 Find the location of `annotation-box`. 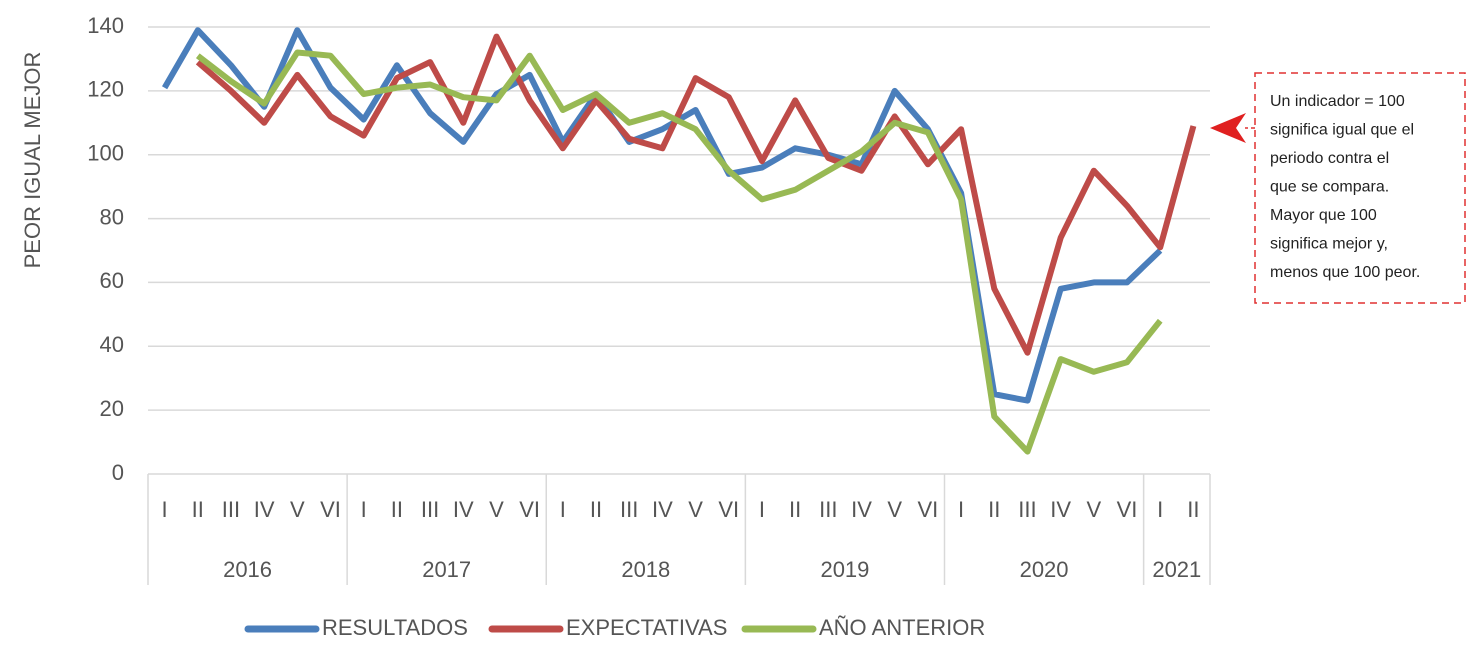

annotation-box is located at coordinates (1360, 188).